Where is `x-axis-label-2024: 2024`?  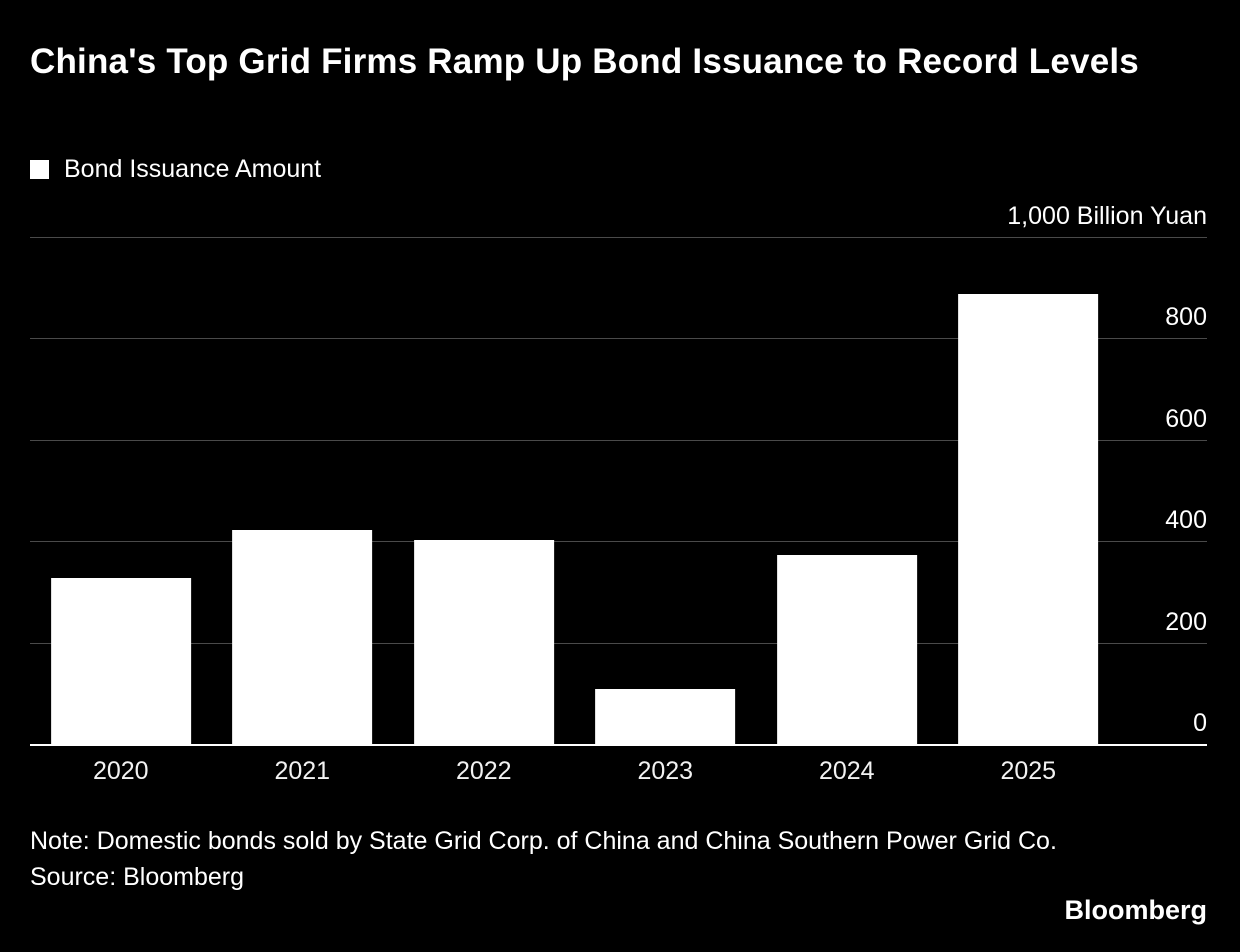
x-axis-label-2024: 2024 is located at coordinates (846, 771).